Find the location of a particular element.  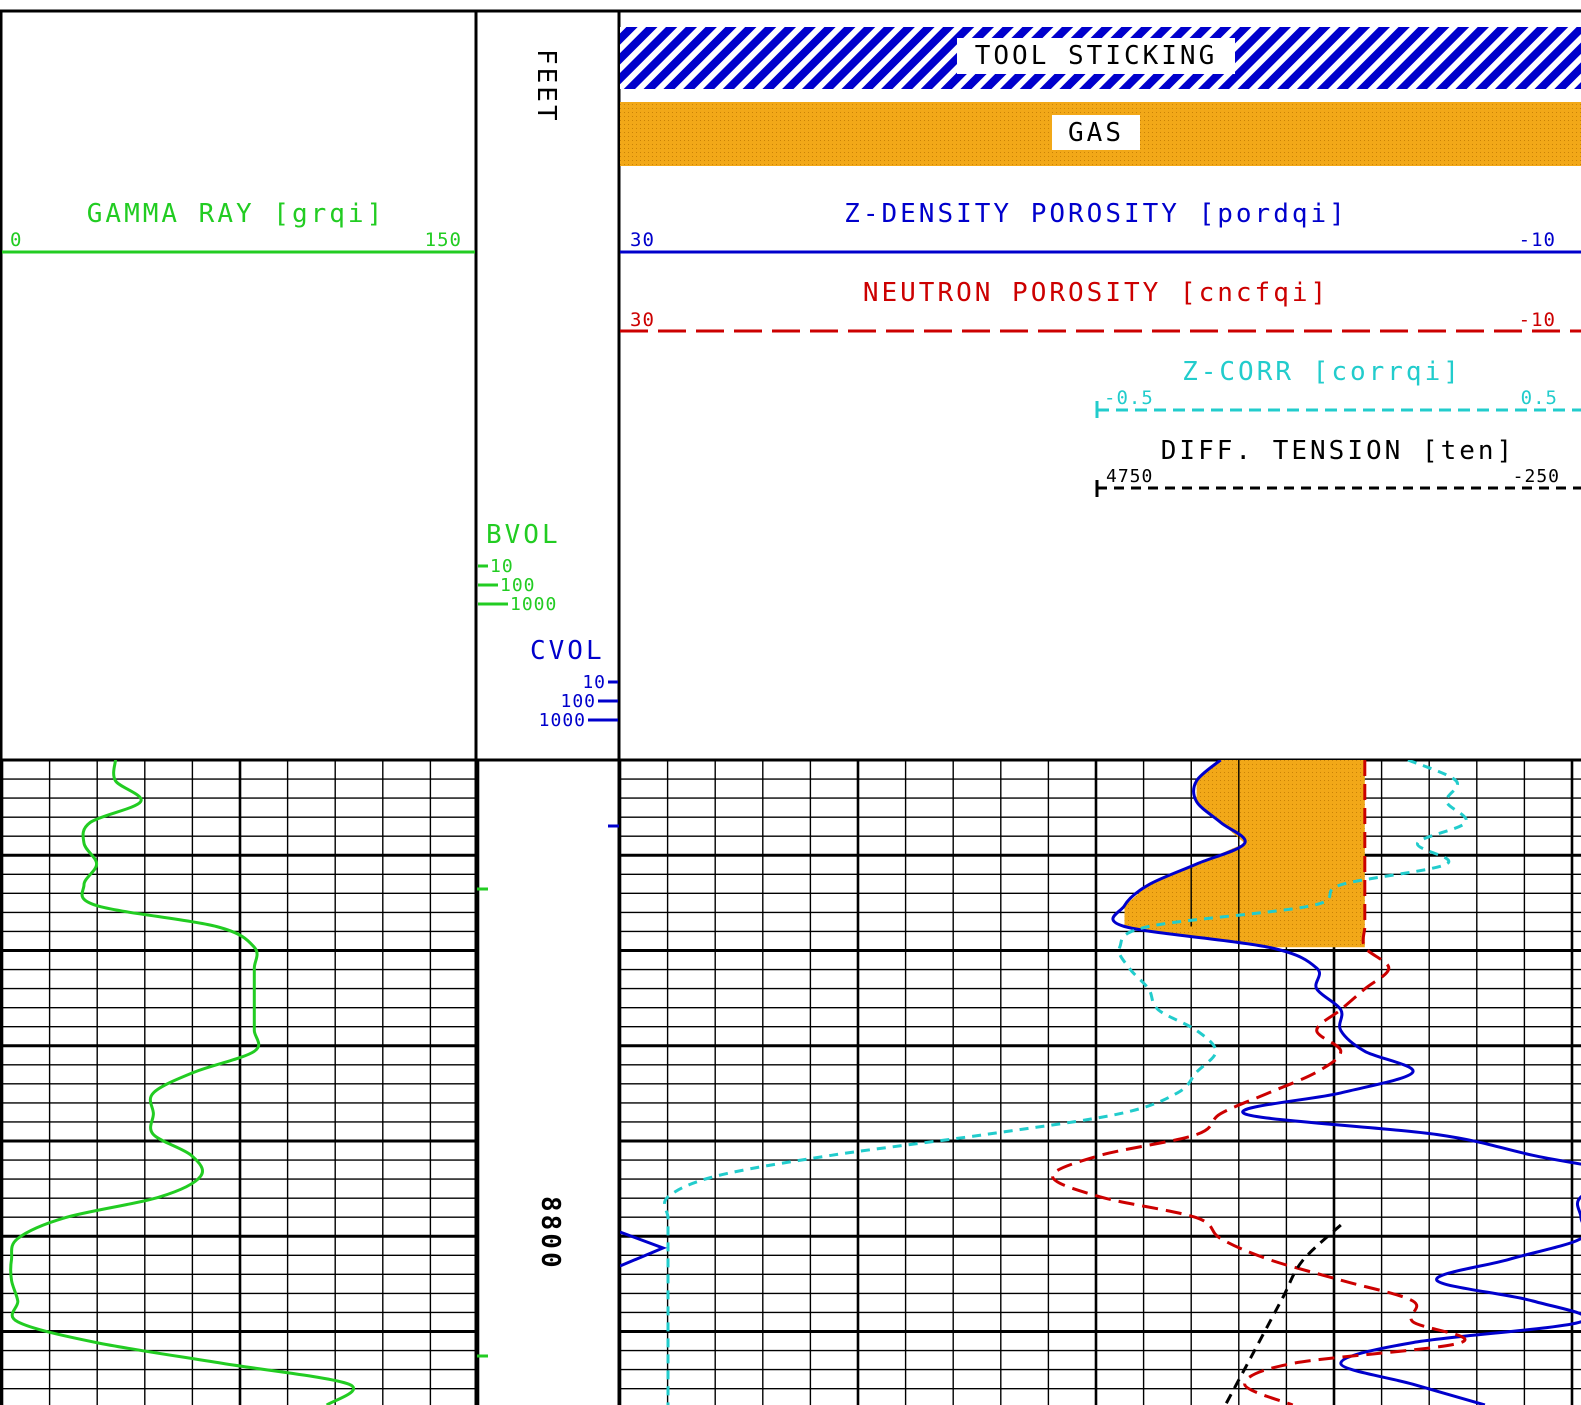

bvol-title: BVOL is located at coordinates (523, 535).